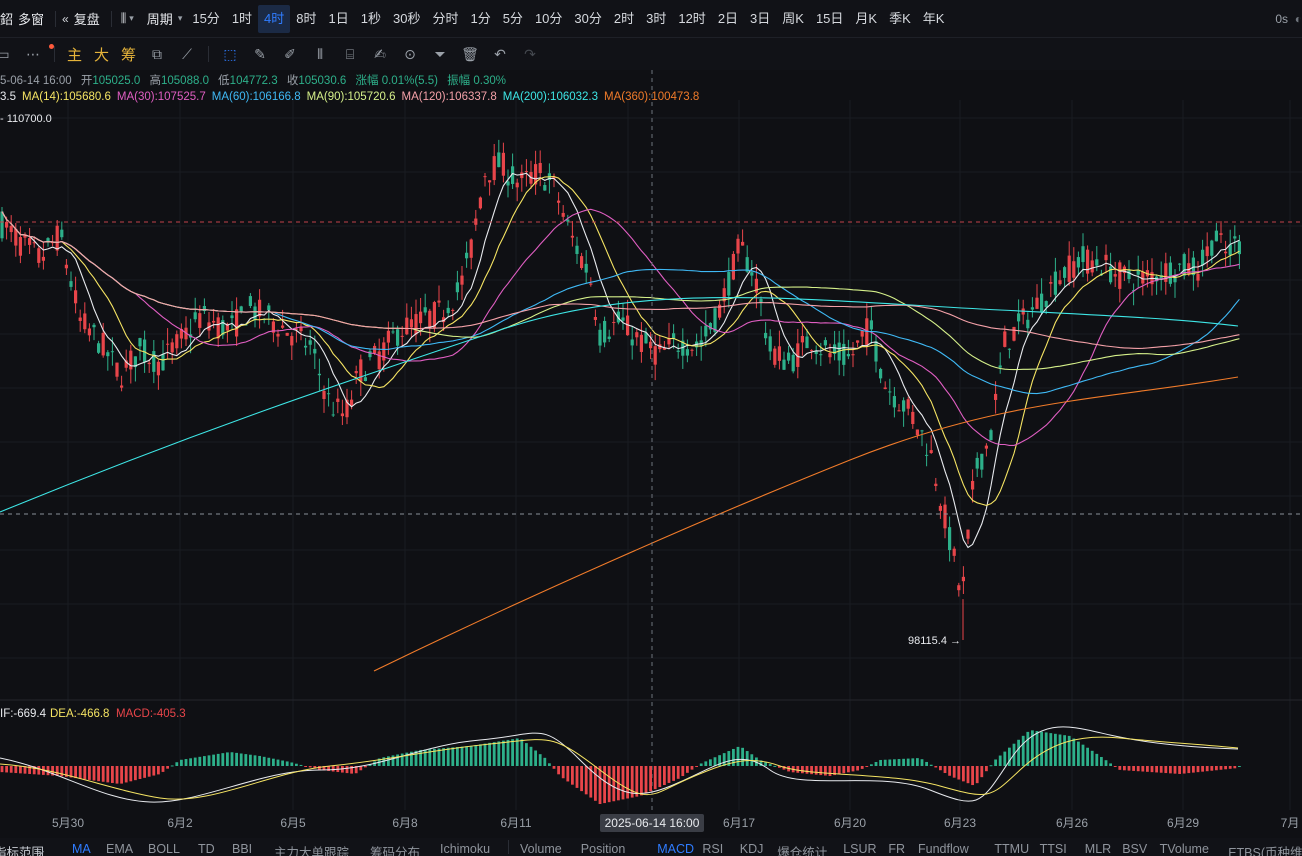 The height and width of the screenshot is (856, 1302). I want to click on sub-indicator-12: BSV, so click(1135, 849).